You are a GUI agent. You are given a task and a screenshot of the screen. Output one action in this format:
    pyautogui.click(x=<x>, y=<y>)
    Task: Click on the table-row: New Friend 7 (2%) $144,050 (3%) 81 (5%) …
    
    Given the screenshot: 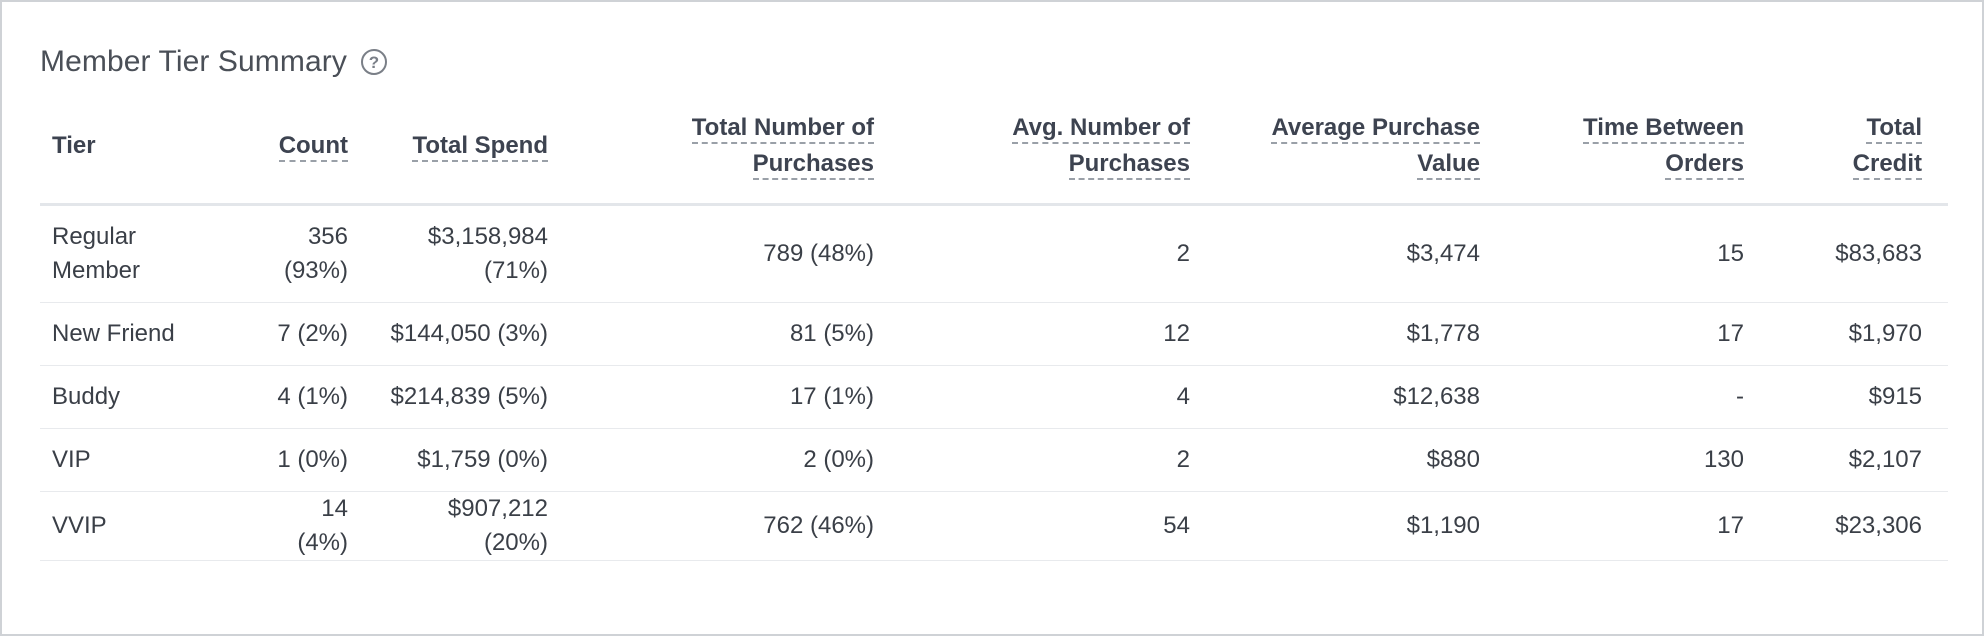 What is the action you would take?
    pyautogui.click(x=994, y=334)
    